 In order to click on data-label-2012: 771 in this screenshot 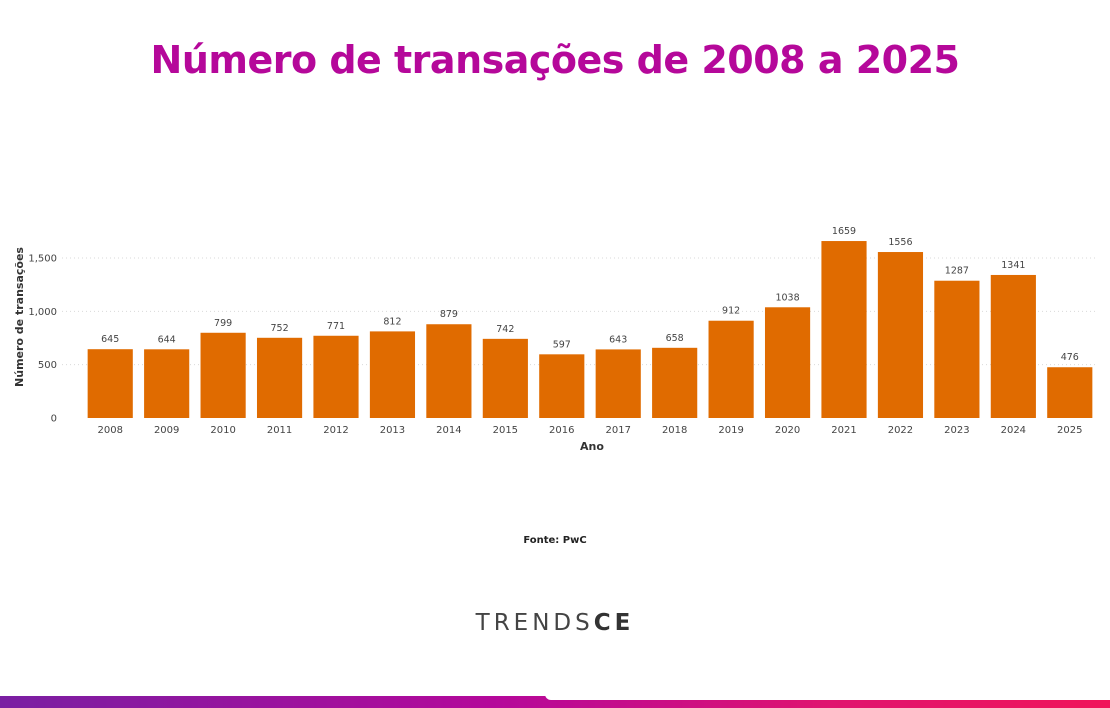, I will do `click(336, 326)`.